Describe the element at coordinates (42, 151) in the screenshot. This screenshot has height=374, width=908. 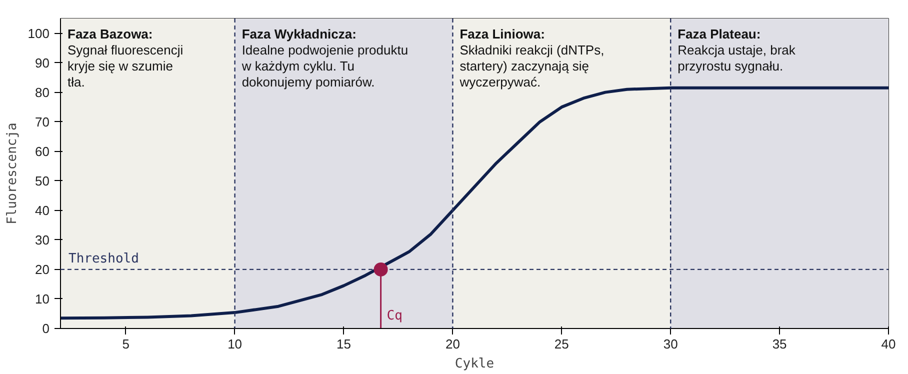
I see `y-tick-label: 60` at that location.